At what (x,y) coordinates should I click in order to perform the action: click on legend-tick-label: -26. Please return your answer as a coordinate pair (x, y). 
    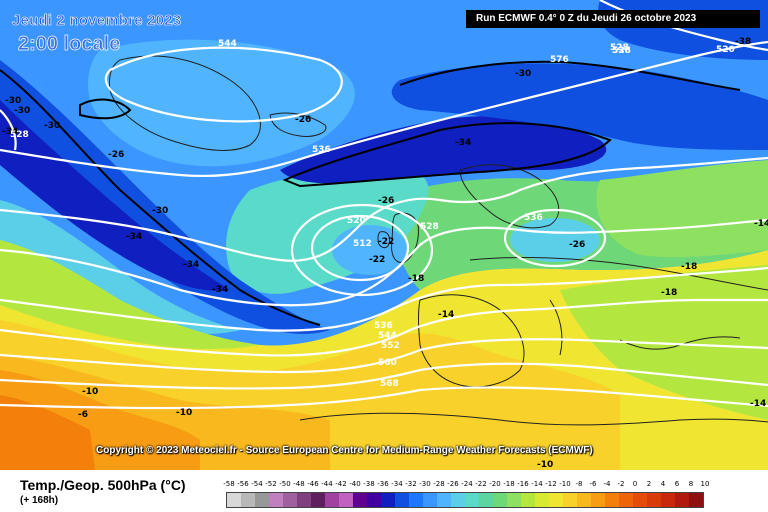
    Looking at the image, I should click on (453, 484).